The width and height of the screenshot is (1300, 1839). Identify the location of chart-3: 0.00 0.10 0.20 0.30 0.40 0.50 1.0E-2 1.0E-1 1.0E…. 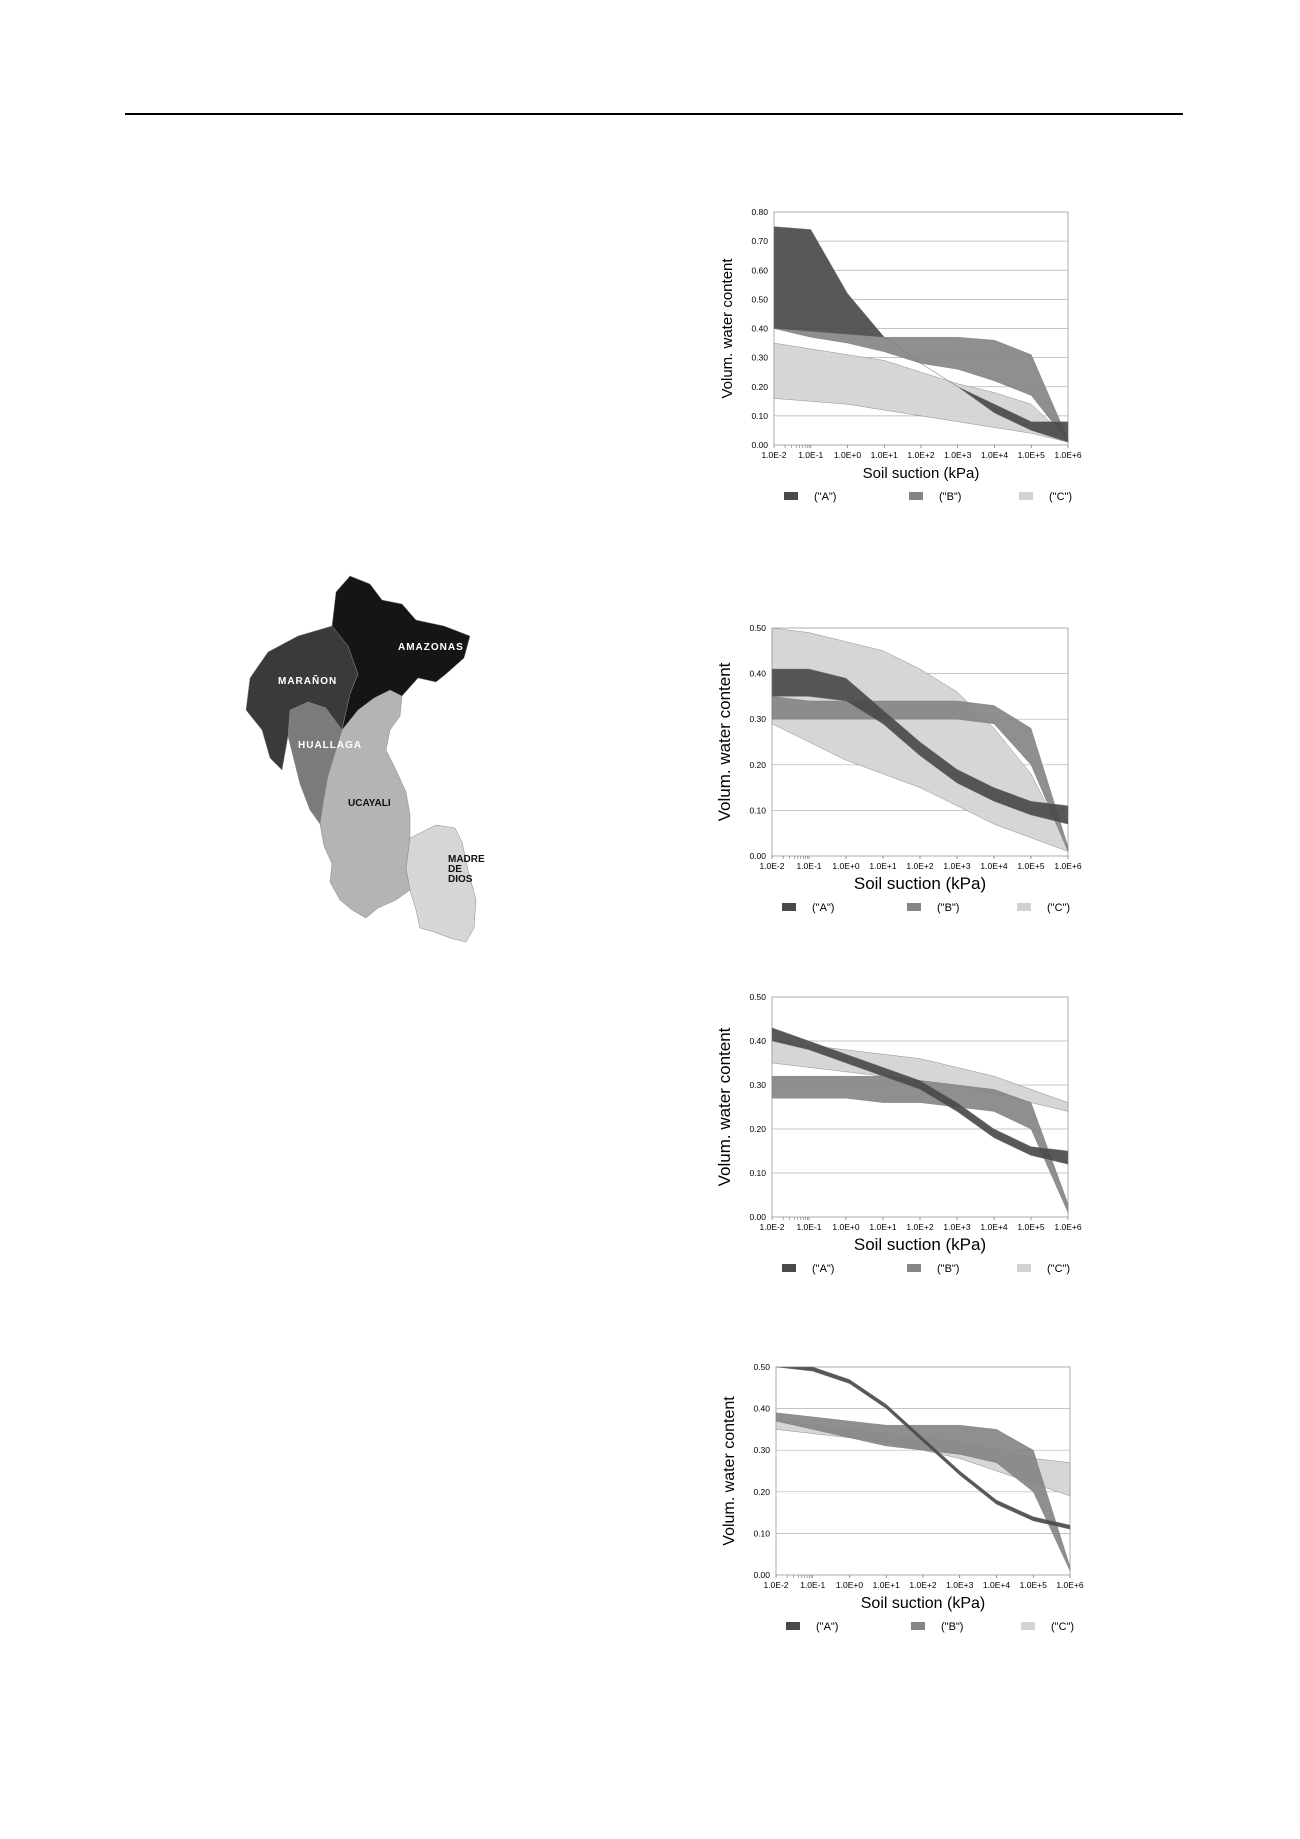
(945, 1155).